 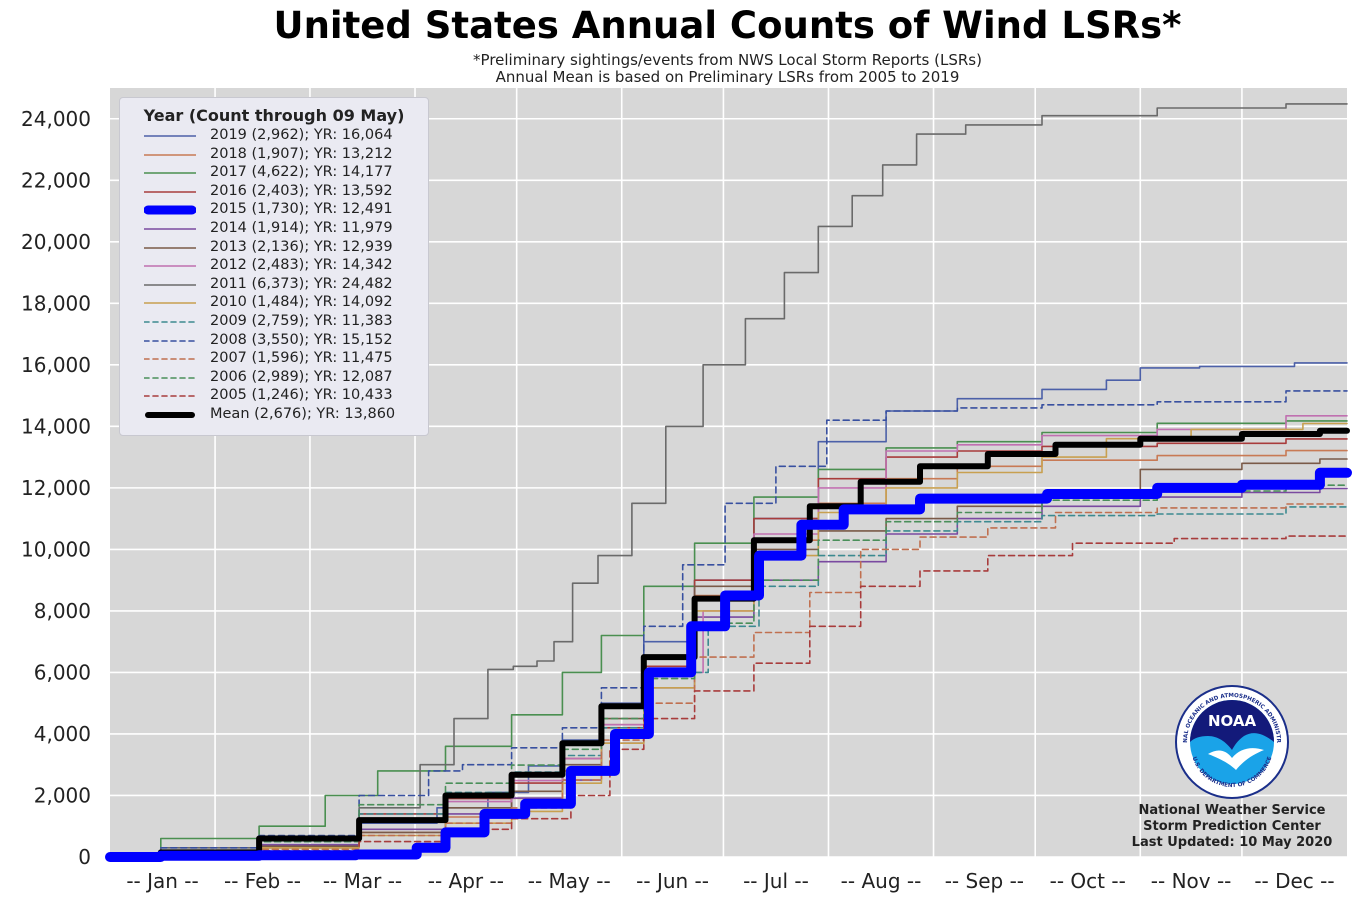 I want to click on legend-item: 2008 (3,550); YR: 15,152, so click(x=274, y=341).